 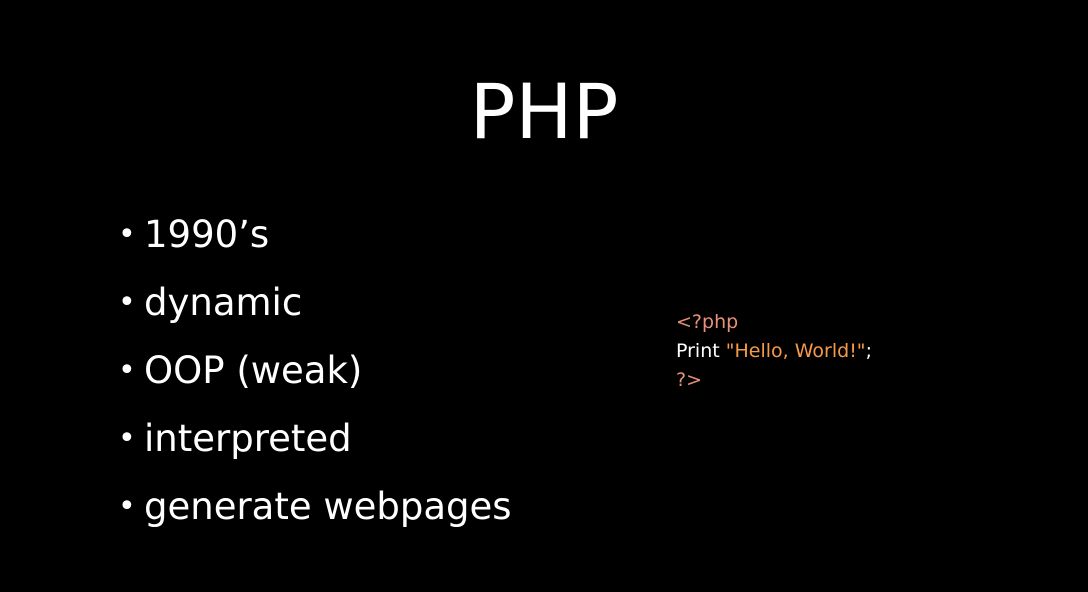 I want to click on code-string: "Hello, World!", so click(x=795, y=351).